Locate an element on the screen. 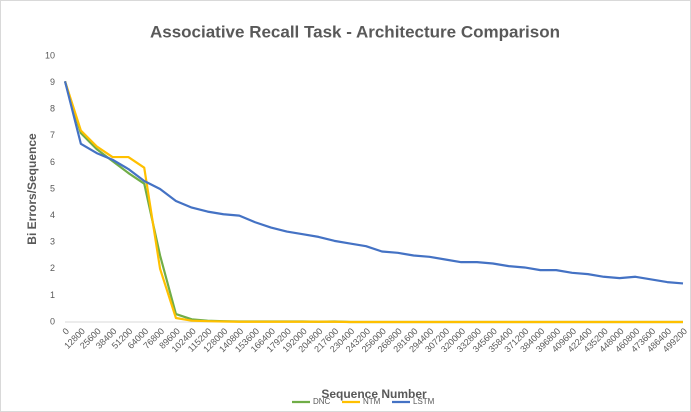  y-tick-label: 5 is located at coordinates (52, 188).